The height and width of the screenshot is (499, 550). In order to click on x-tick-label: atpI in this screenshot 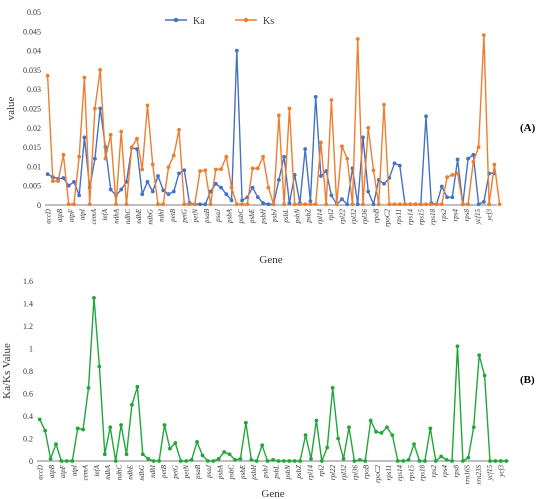, I will do `click(74, 470)`.